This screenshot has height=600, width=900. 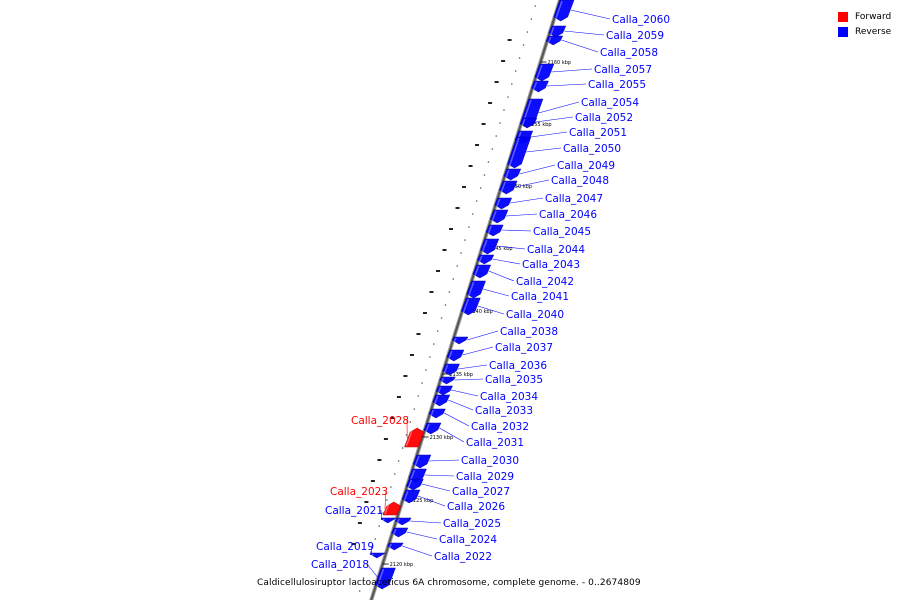 What do you see at coordinates (519, 152) in the screenshot?
I see `gene-calla-2050` at bounding box center [519, 152].